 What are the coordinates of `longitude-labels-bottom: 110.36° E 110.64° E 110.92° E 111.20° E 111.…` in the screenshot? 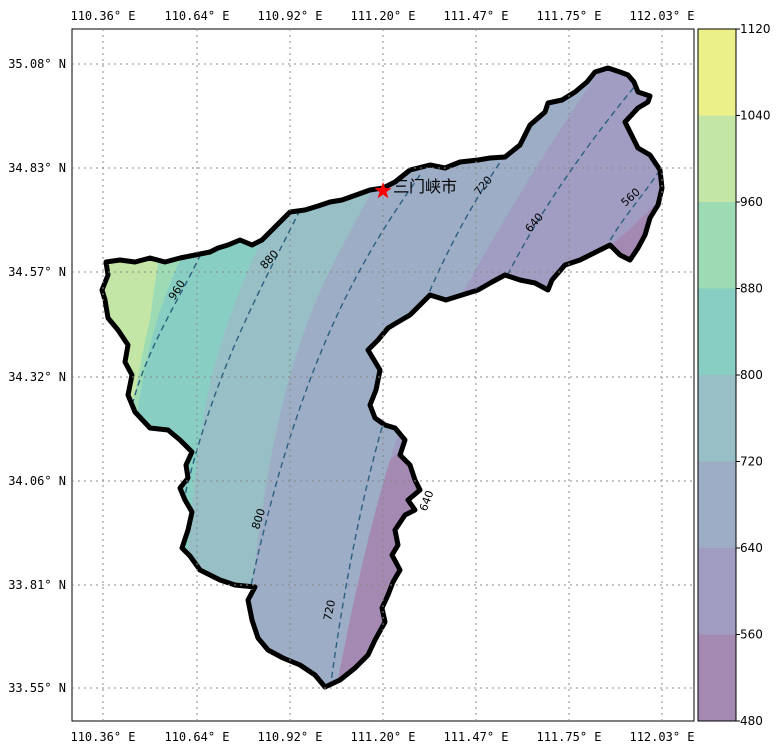 It's located at (382, 737).